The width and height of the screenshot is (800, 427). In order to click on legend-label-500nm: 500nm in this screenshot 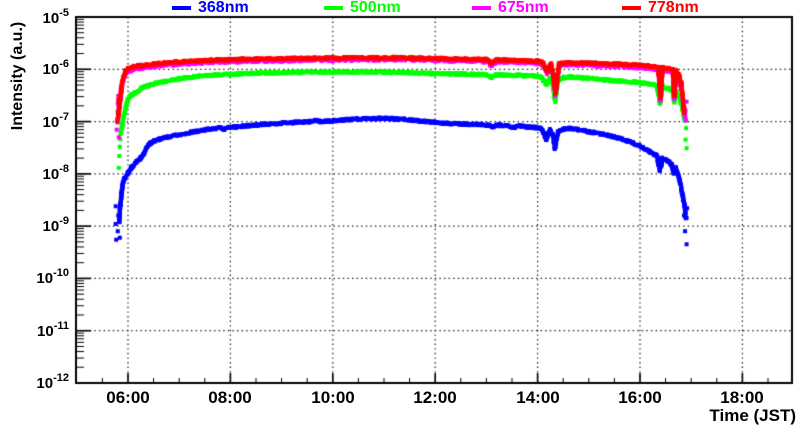, I will do `click(375, 8)`.